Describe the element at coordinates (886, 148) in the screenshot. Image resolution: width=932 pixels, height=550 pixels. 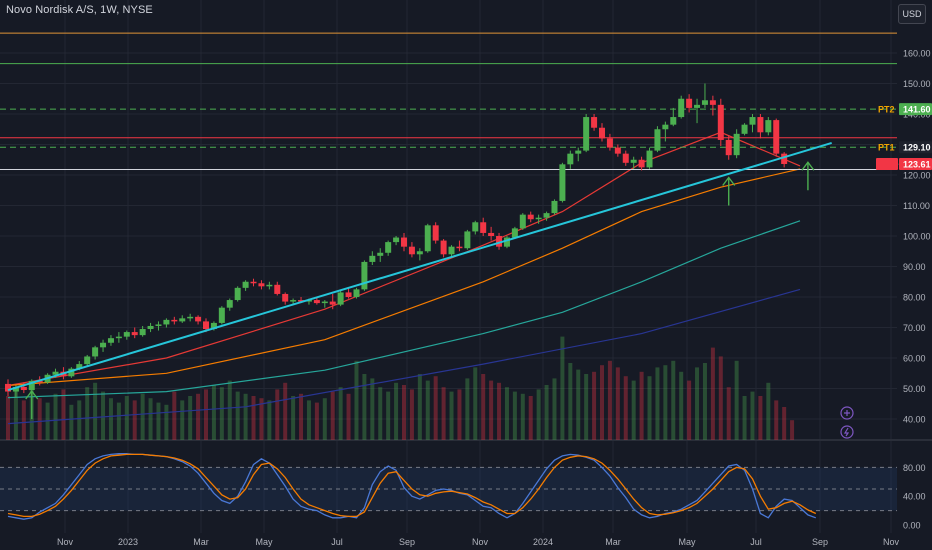
I see `price-label-text: PT1` at that location.